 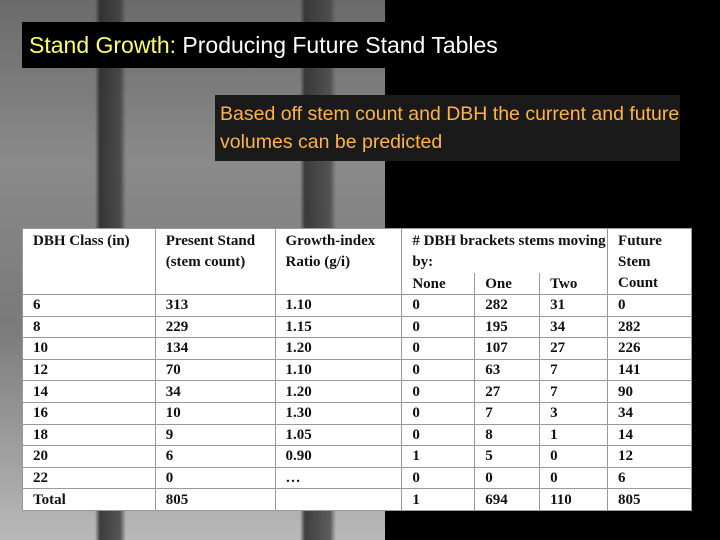 What do you see at coordinates (649, 348) in the screenshot?
I see `cell: 226` at bounding box center [649, 348].